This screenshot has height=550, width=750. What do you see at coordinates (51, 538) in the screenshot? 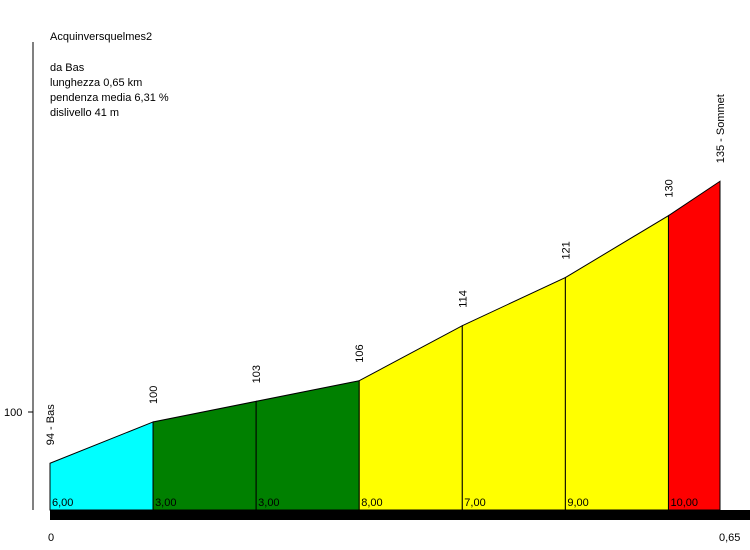
I see `x-tick-label-start: 0` at bounding box center [51, 538].